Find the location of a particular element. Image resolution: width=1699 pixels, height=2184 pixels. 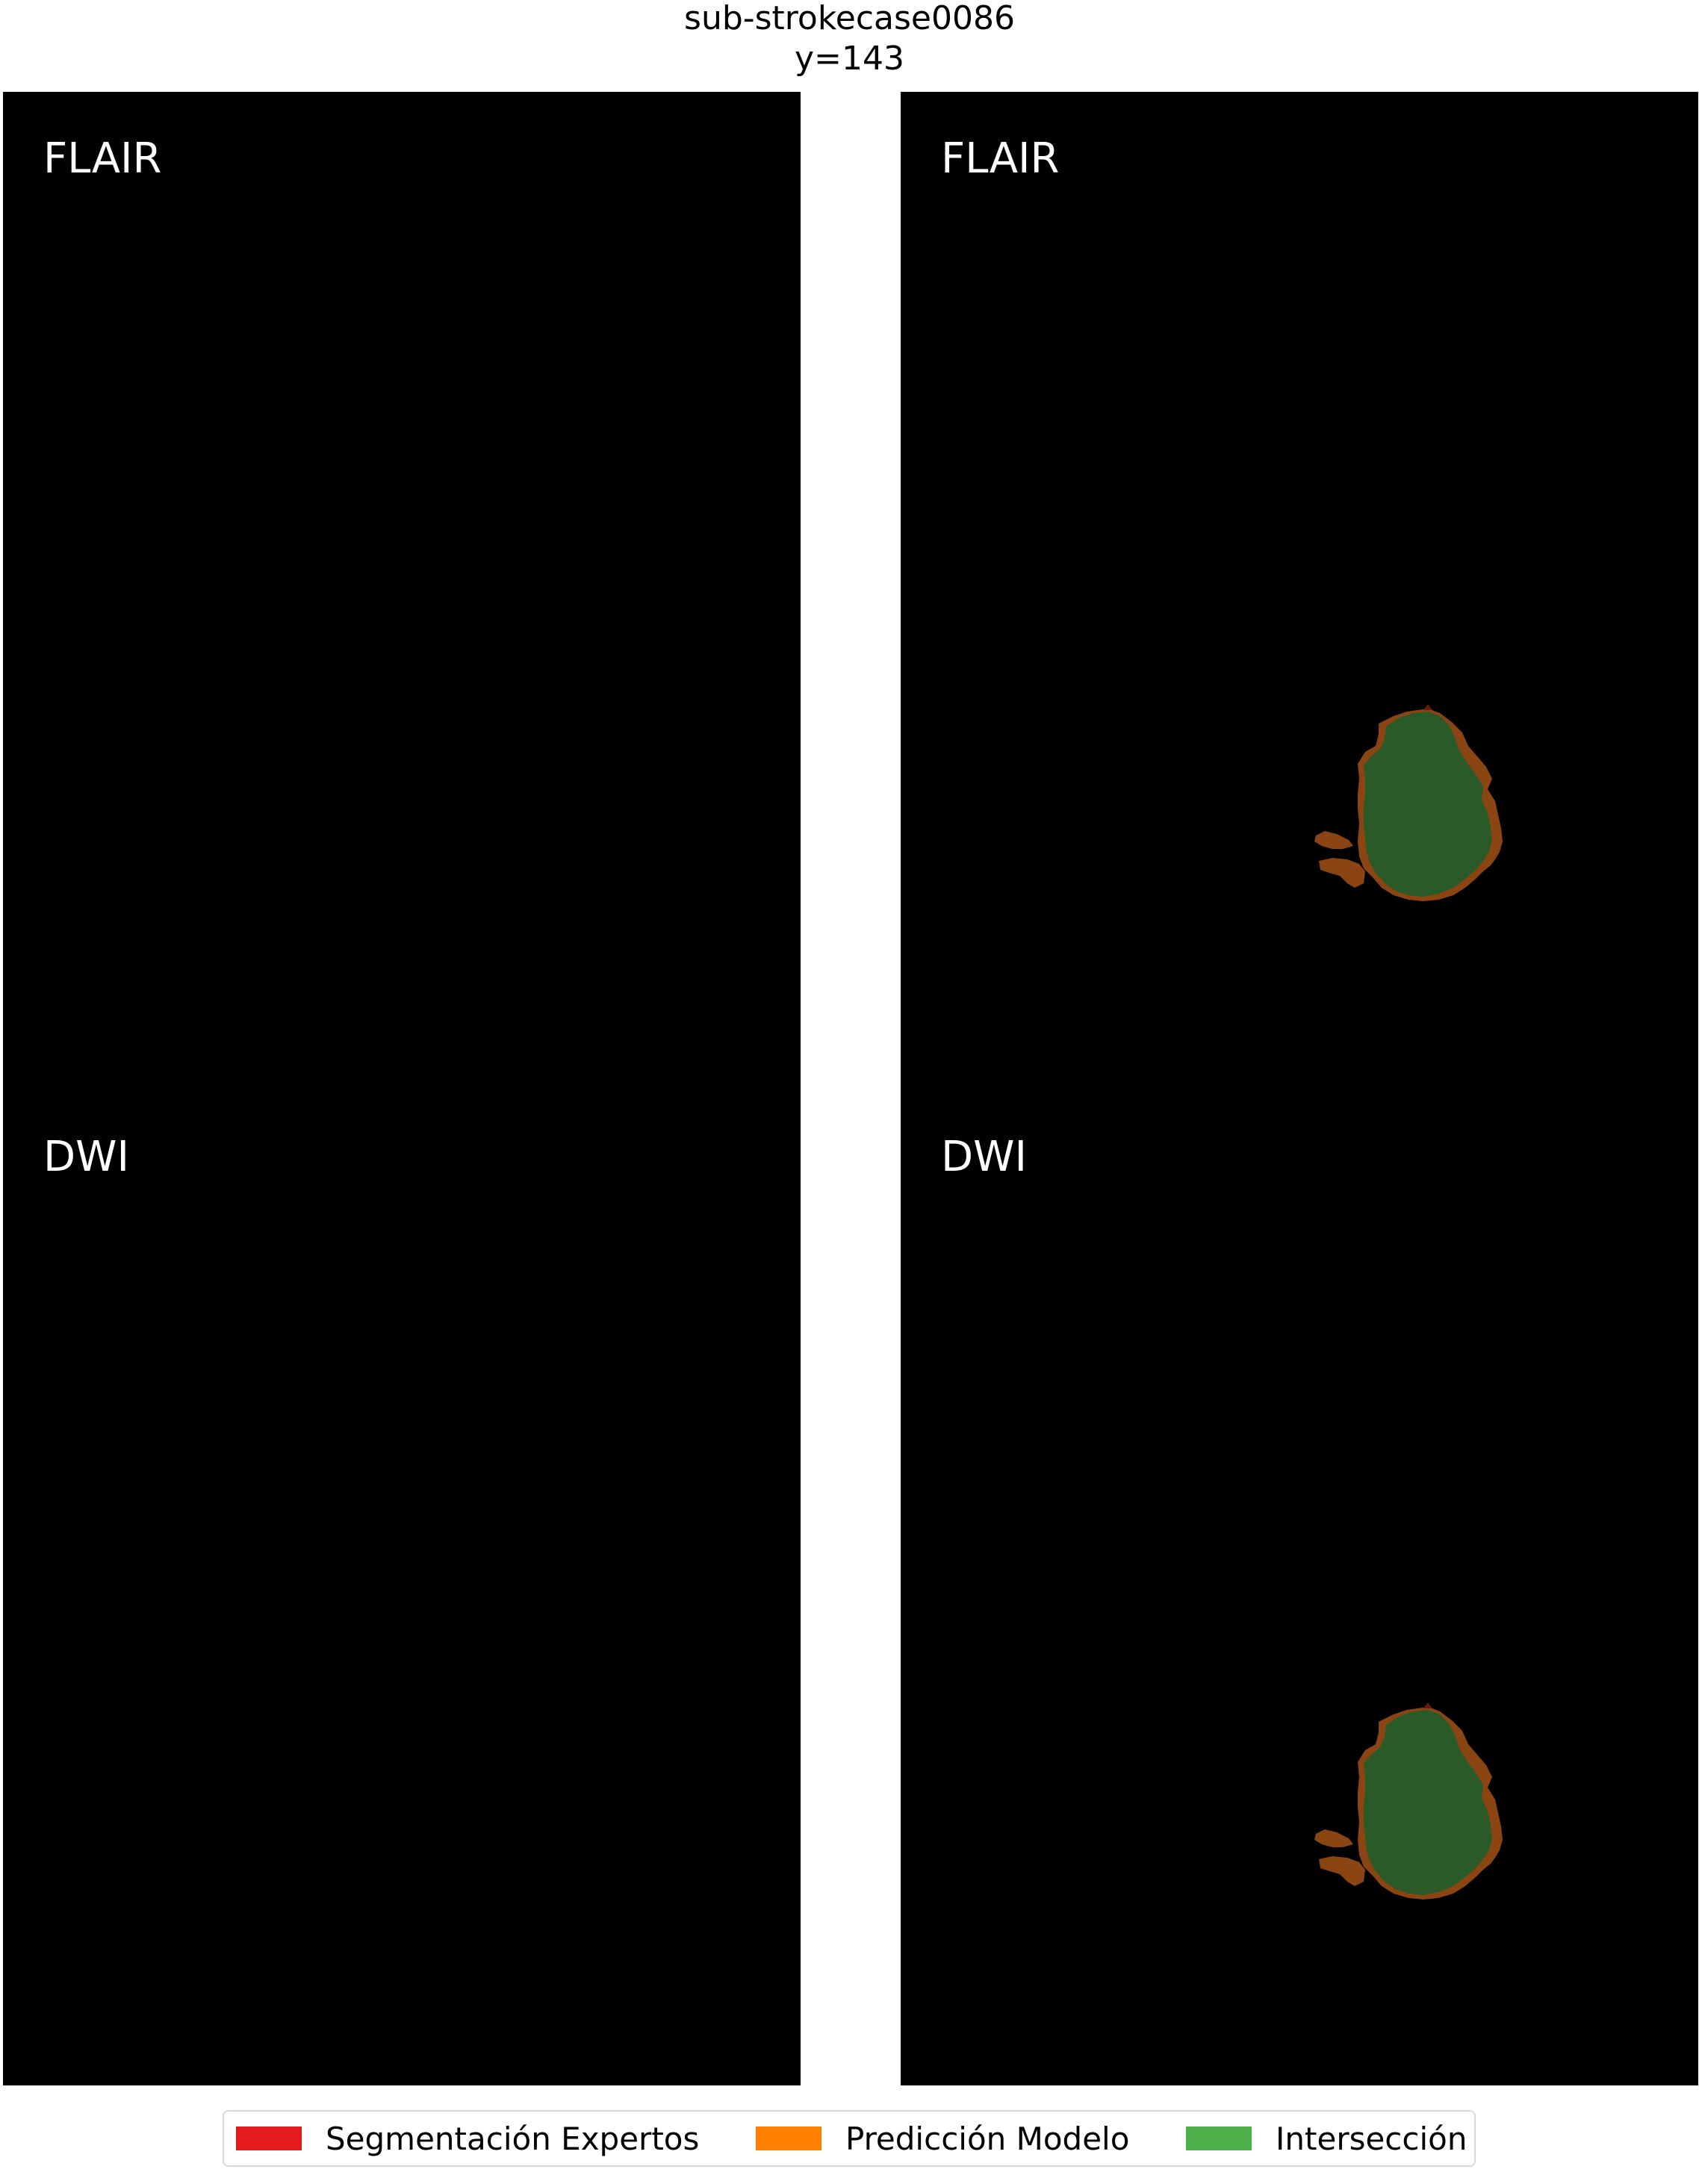

legend-item-prediction: Predicción Modelo is located at coordinates (942, 2138).